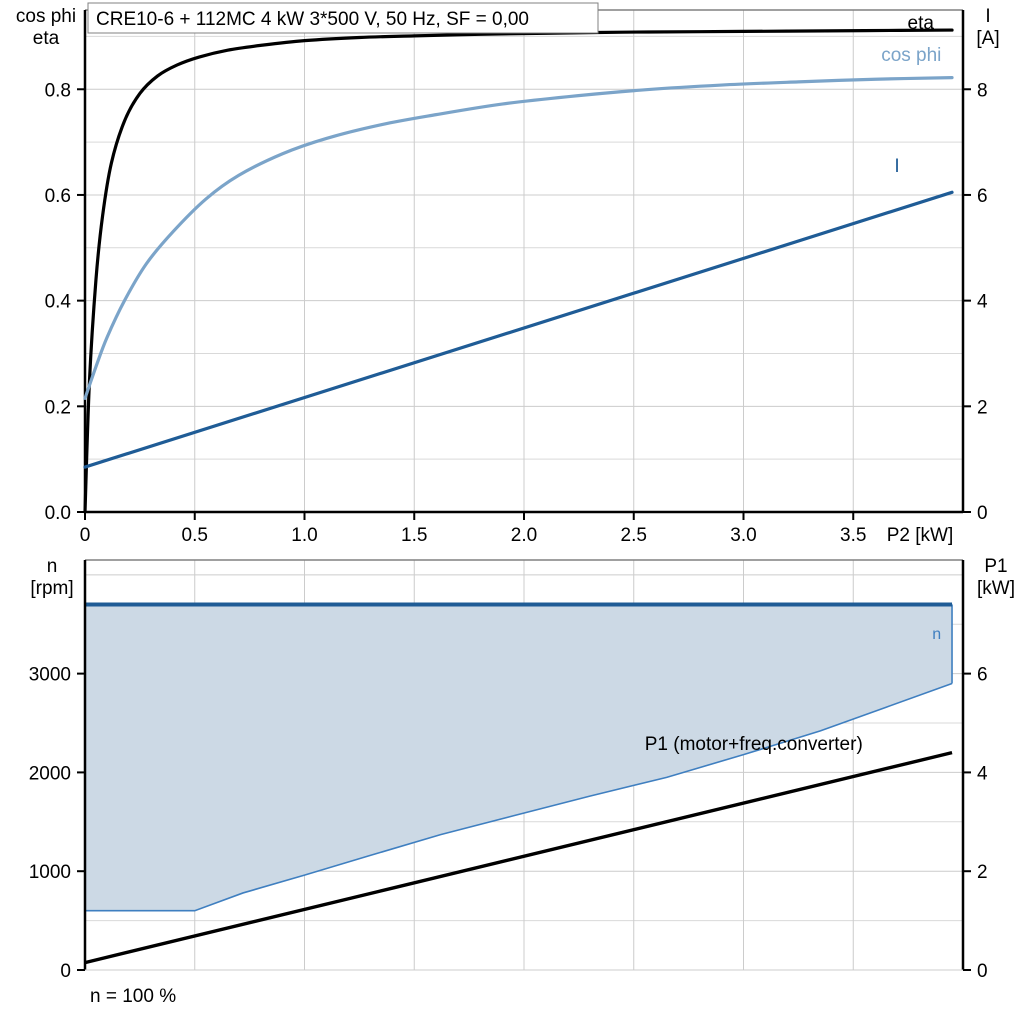 This screenshot has height=1024, width=1024. Describe the element at coordinates (793, 690) in the screenshot. I see `bottom-chart-curve-labels: n P1 (motor+freq.converter)` at that location.